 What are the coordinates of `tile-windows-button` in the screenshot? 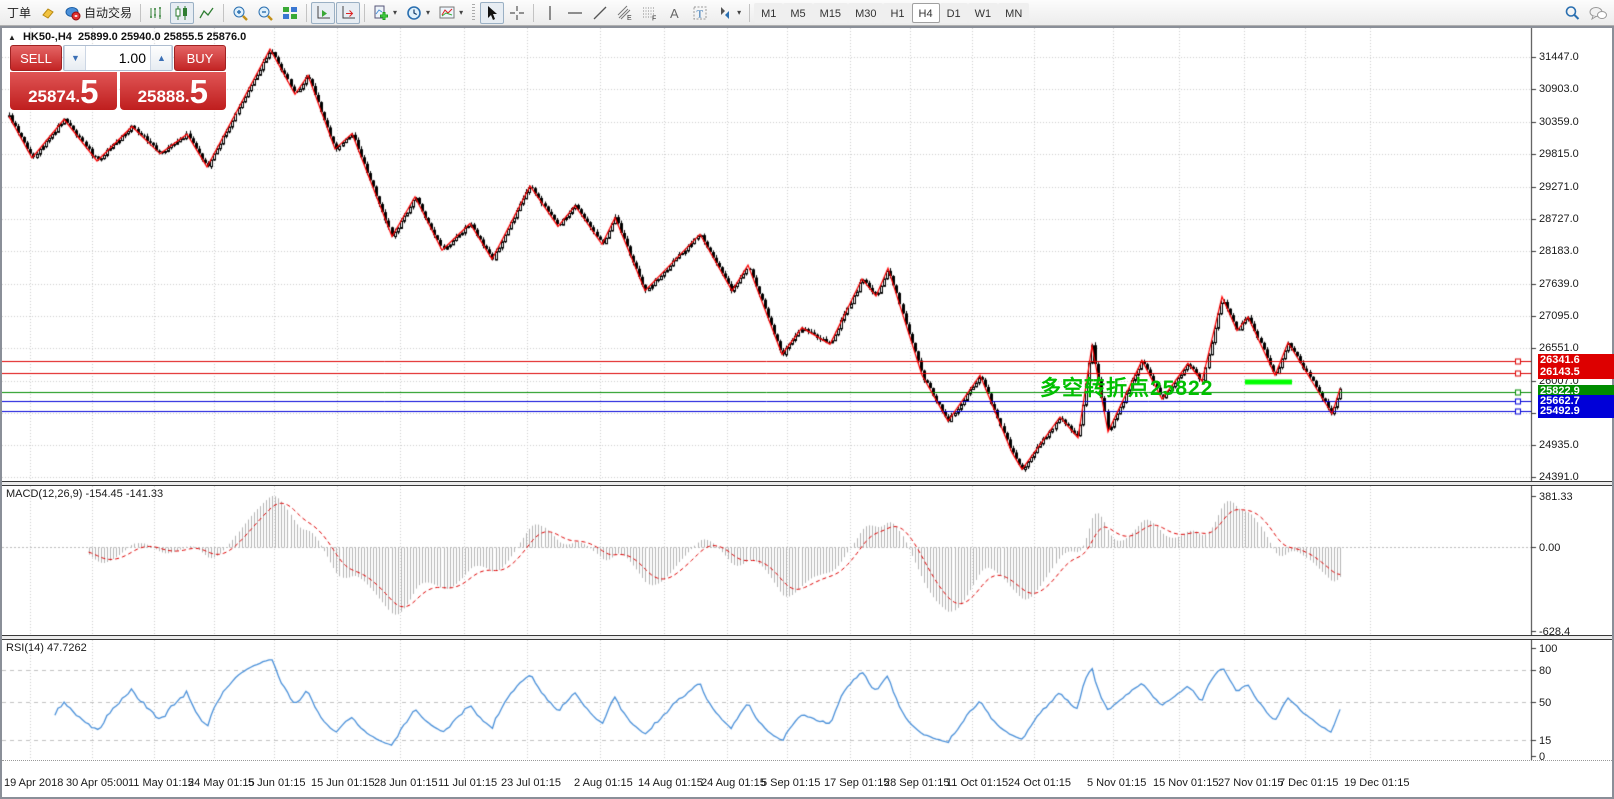 It's located at (290, 13).